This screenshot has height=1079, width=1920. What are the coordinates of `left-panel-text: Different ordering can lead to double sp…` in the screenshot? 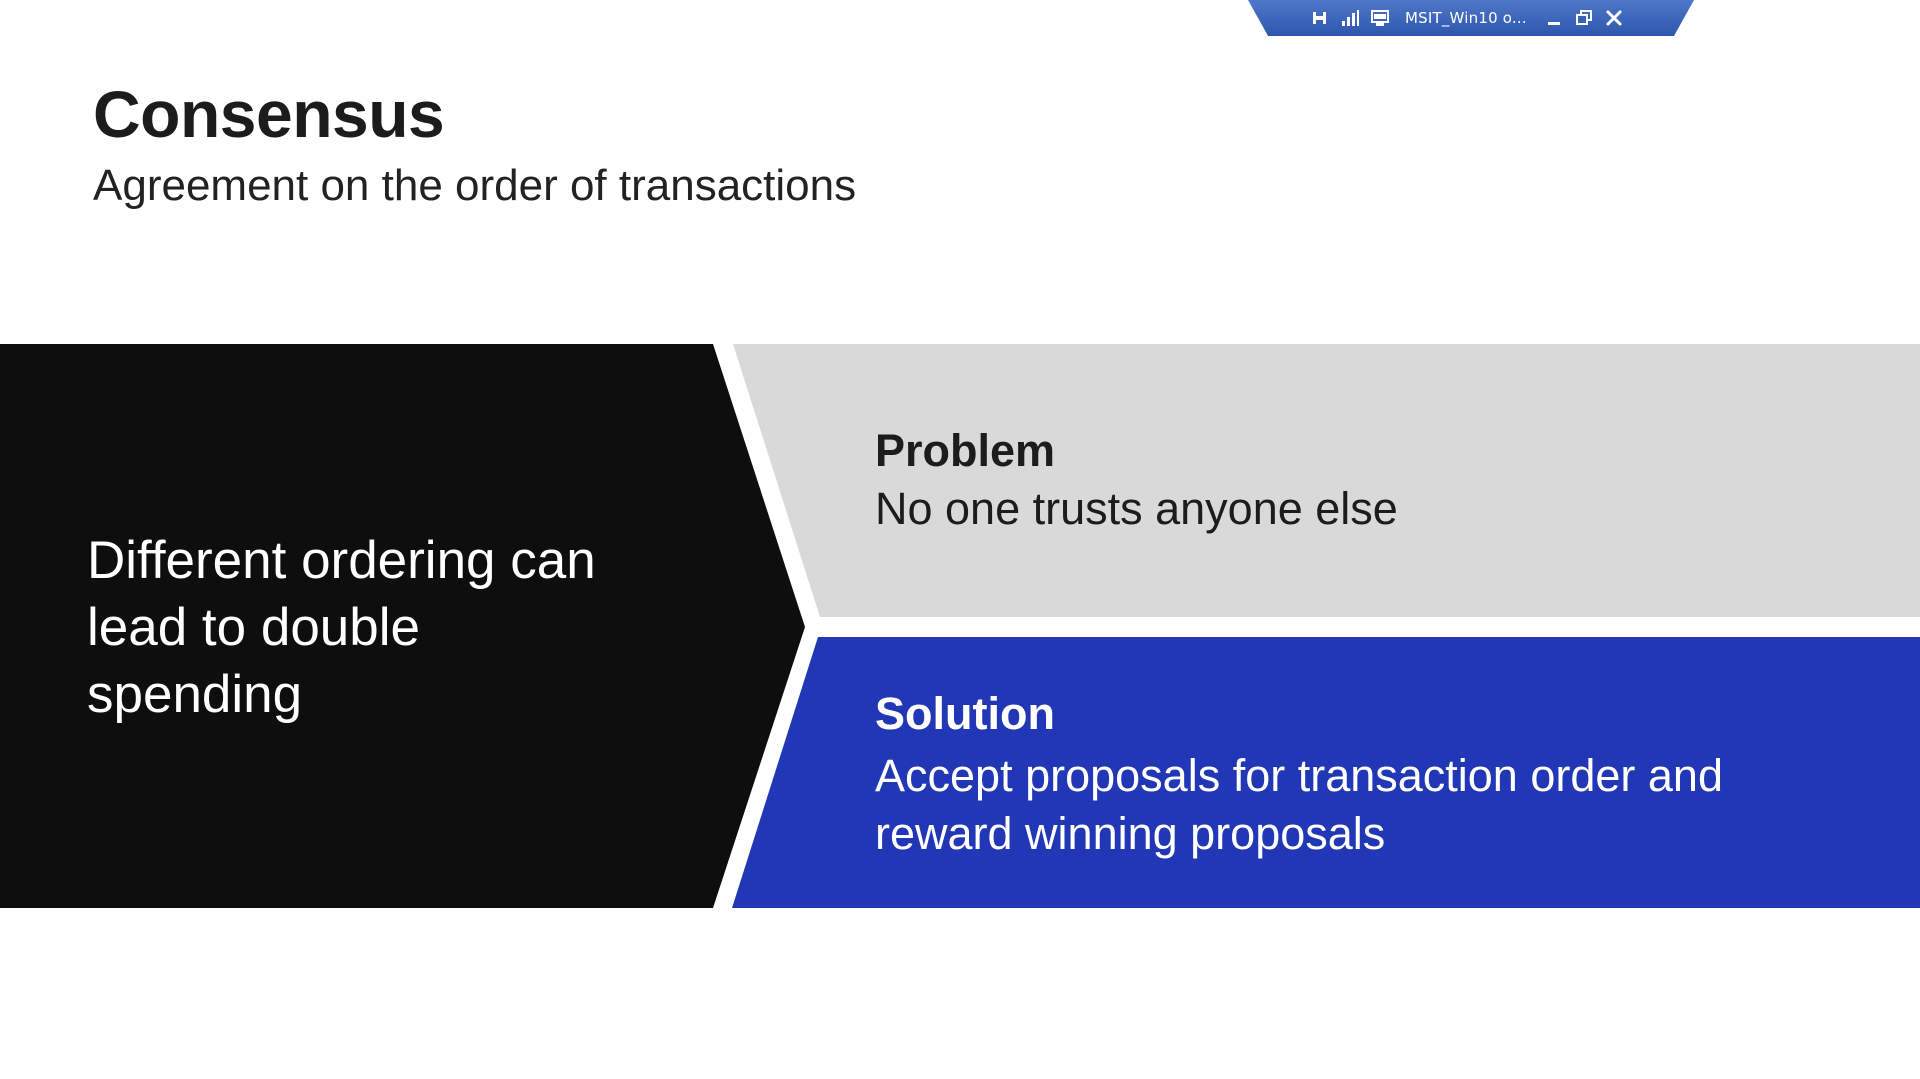 It's located at (341, 627).